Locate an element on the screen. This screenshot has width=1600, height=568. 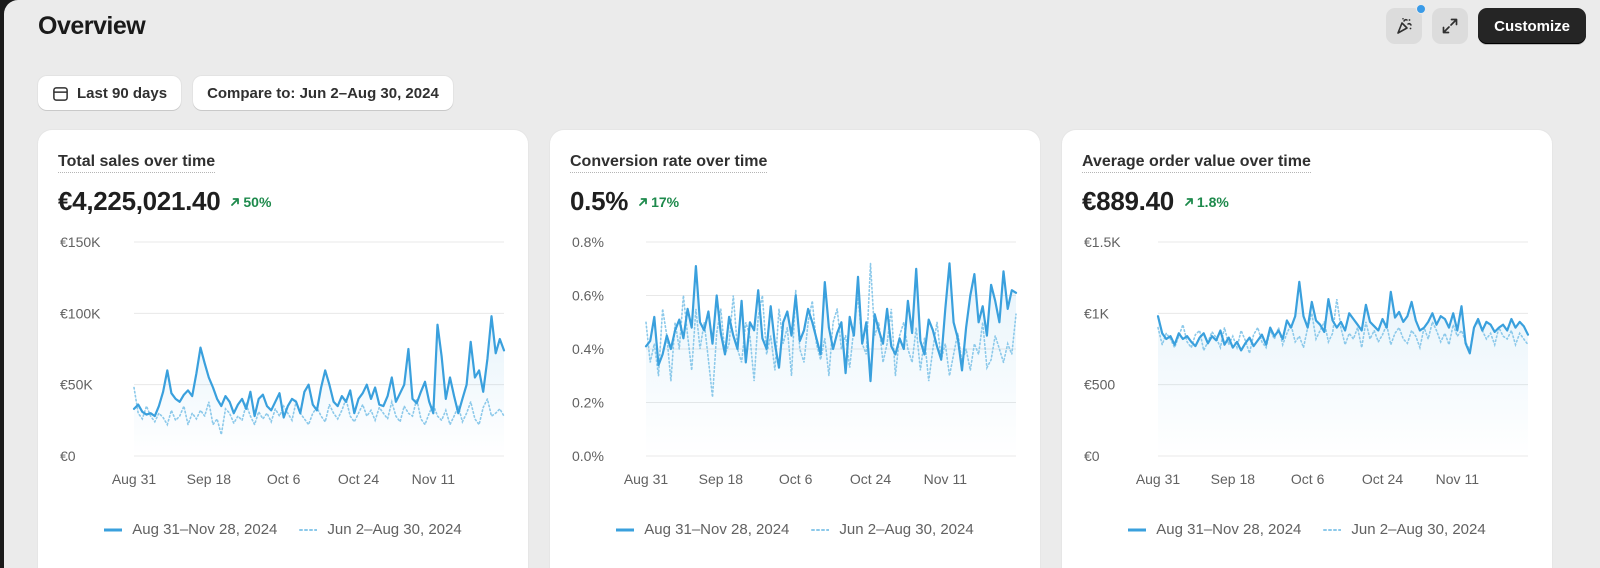
y-tick-label: 0.6% is located at coordinates (588, 296).